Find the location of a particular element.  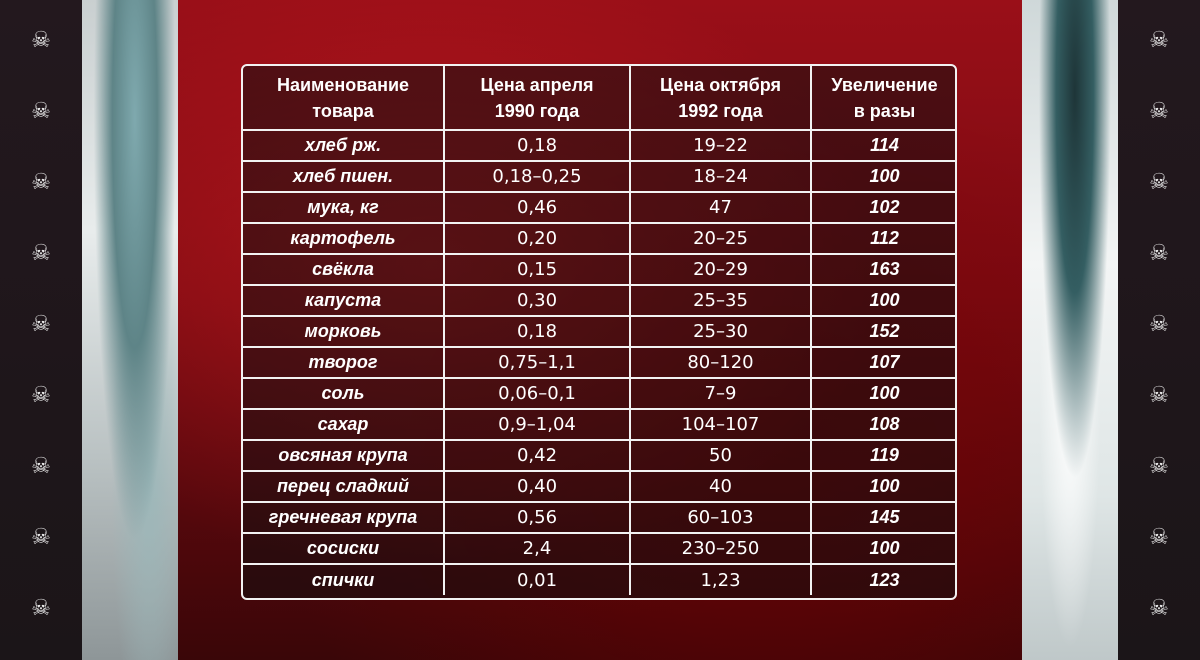

header-increase-line2: в разы is located at coordinates (884, 110).